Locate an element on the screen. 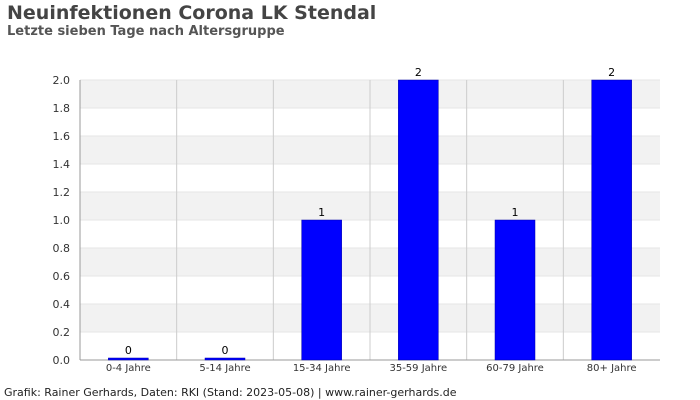 The width and height of the screenshot is (700, 400). chart-subtitle: Letzte sieben Tage nach Altersgruppe is located at coordinates (146, 31).